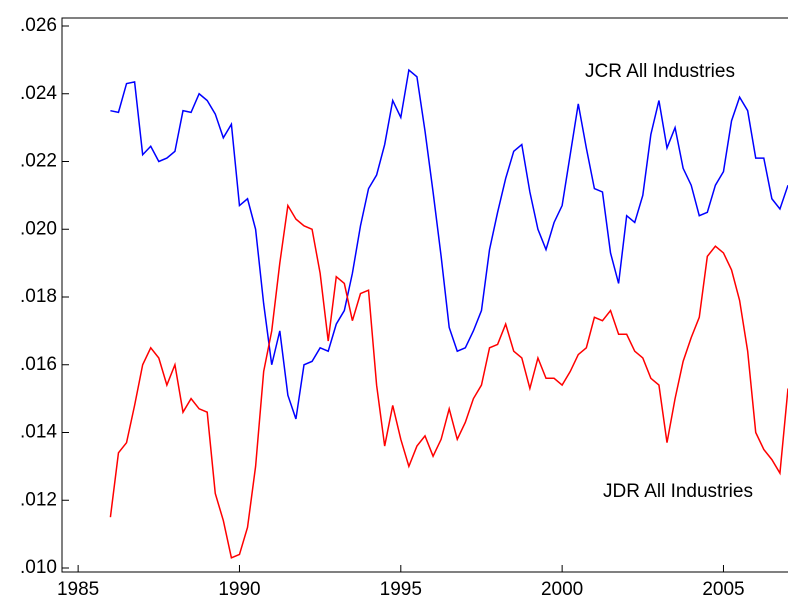 The image size is (788, 605). What do you see at coordinates (38, 93) in the screenshot?
I see `y-tick-label: .024` at bounding box center [38, 93].